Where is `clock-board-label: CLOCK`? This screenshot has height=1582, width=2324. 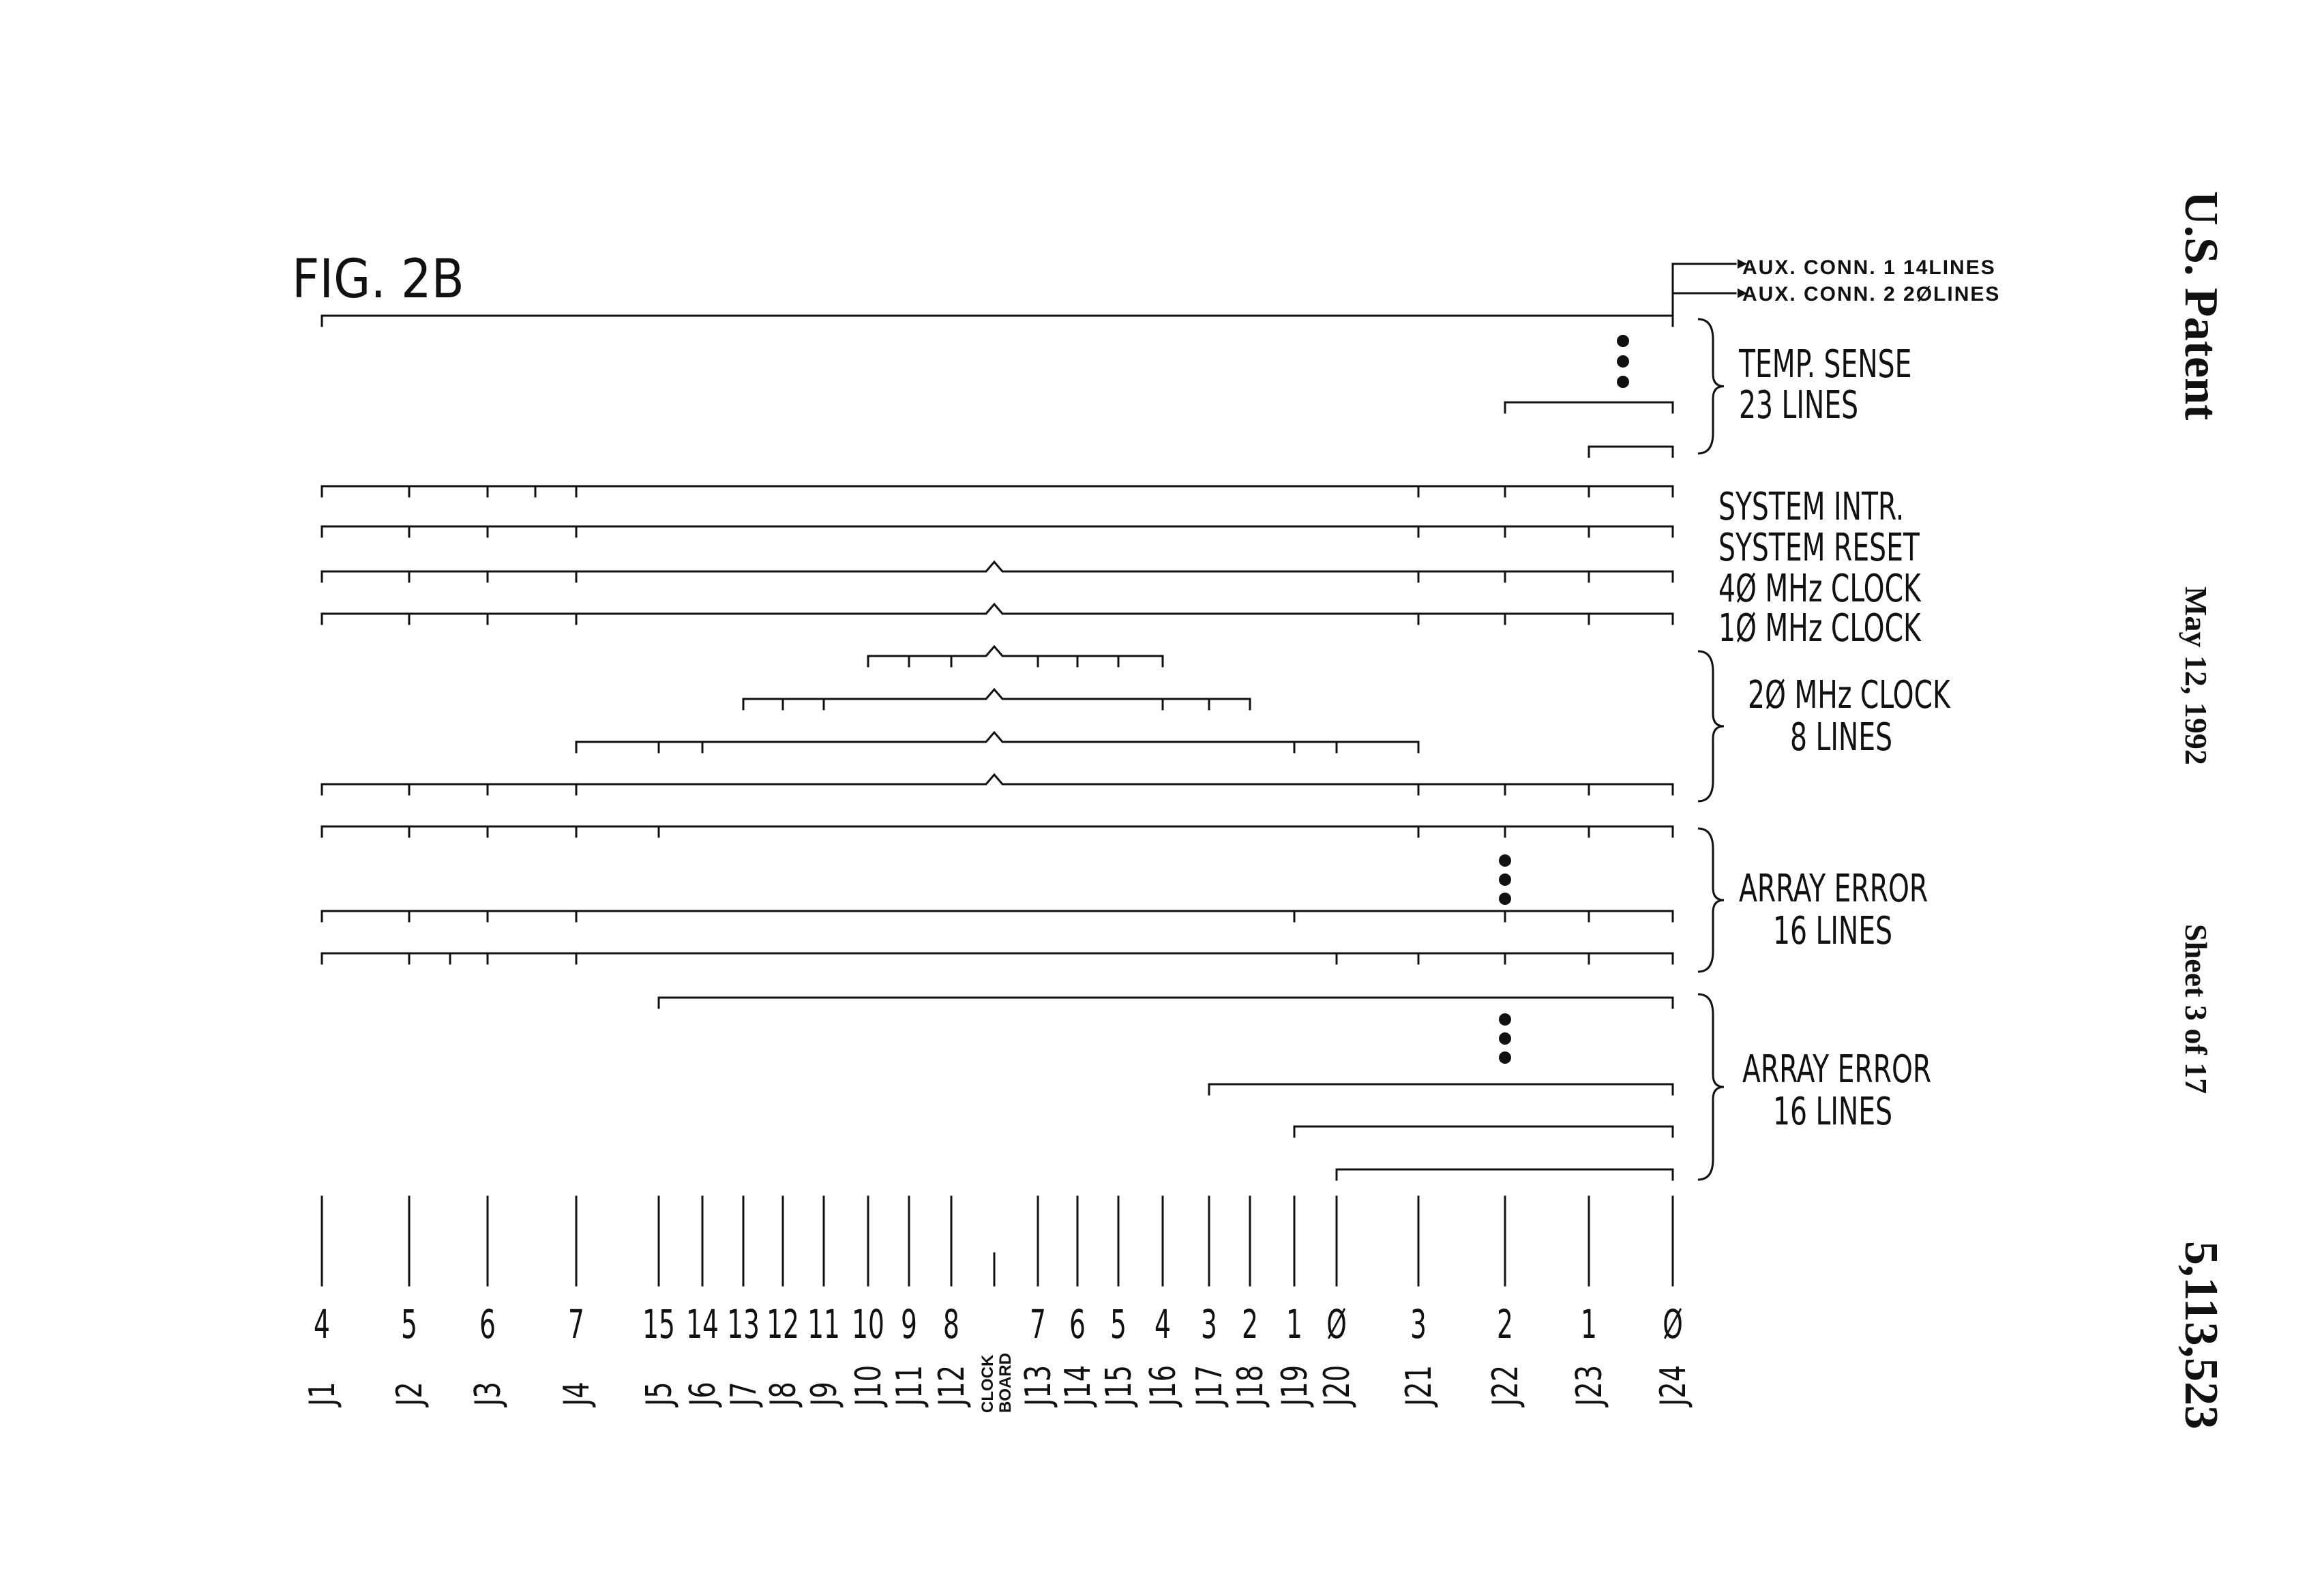
clock-board-label: CLOCK is located at coordinates (988, 1383).